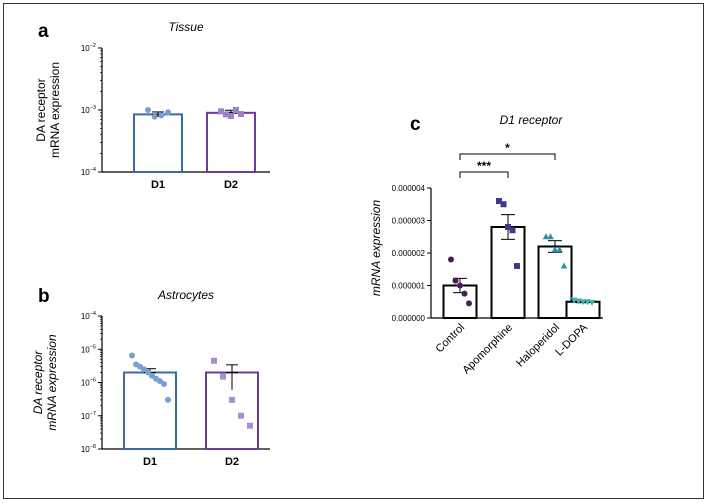 The image size is (708, 503). I want to click on y-tick-exponent: −2, so click(93, 46).